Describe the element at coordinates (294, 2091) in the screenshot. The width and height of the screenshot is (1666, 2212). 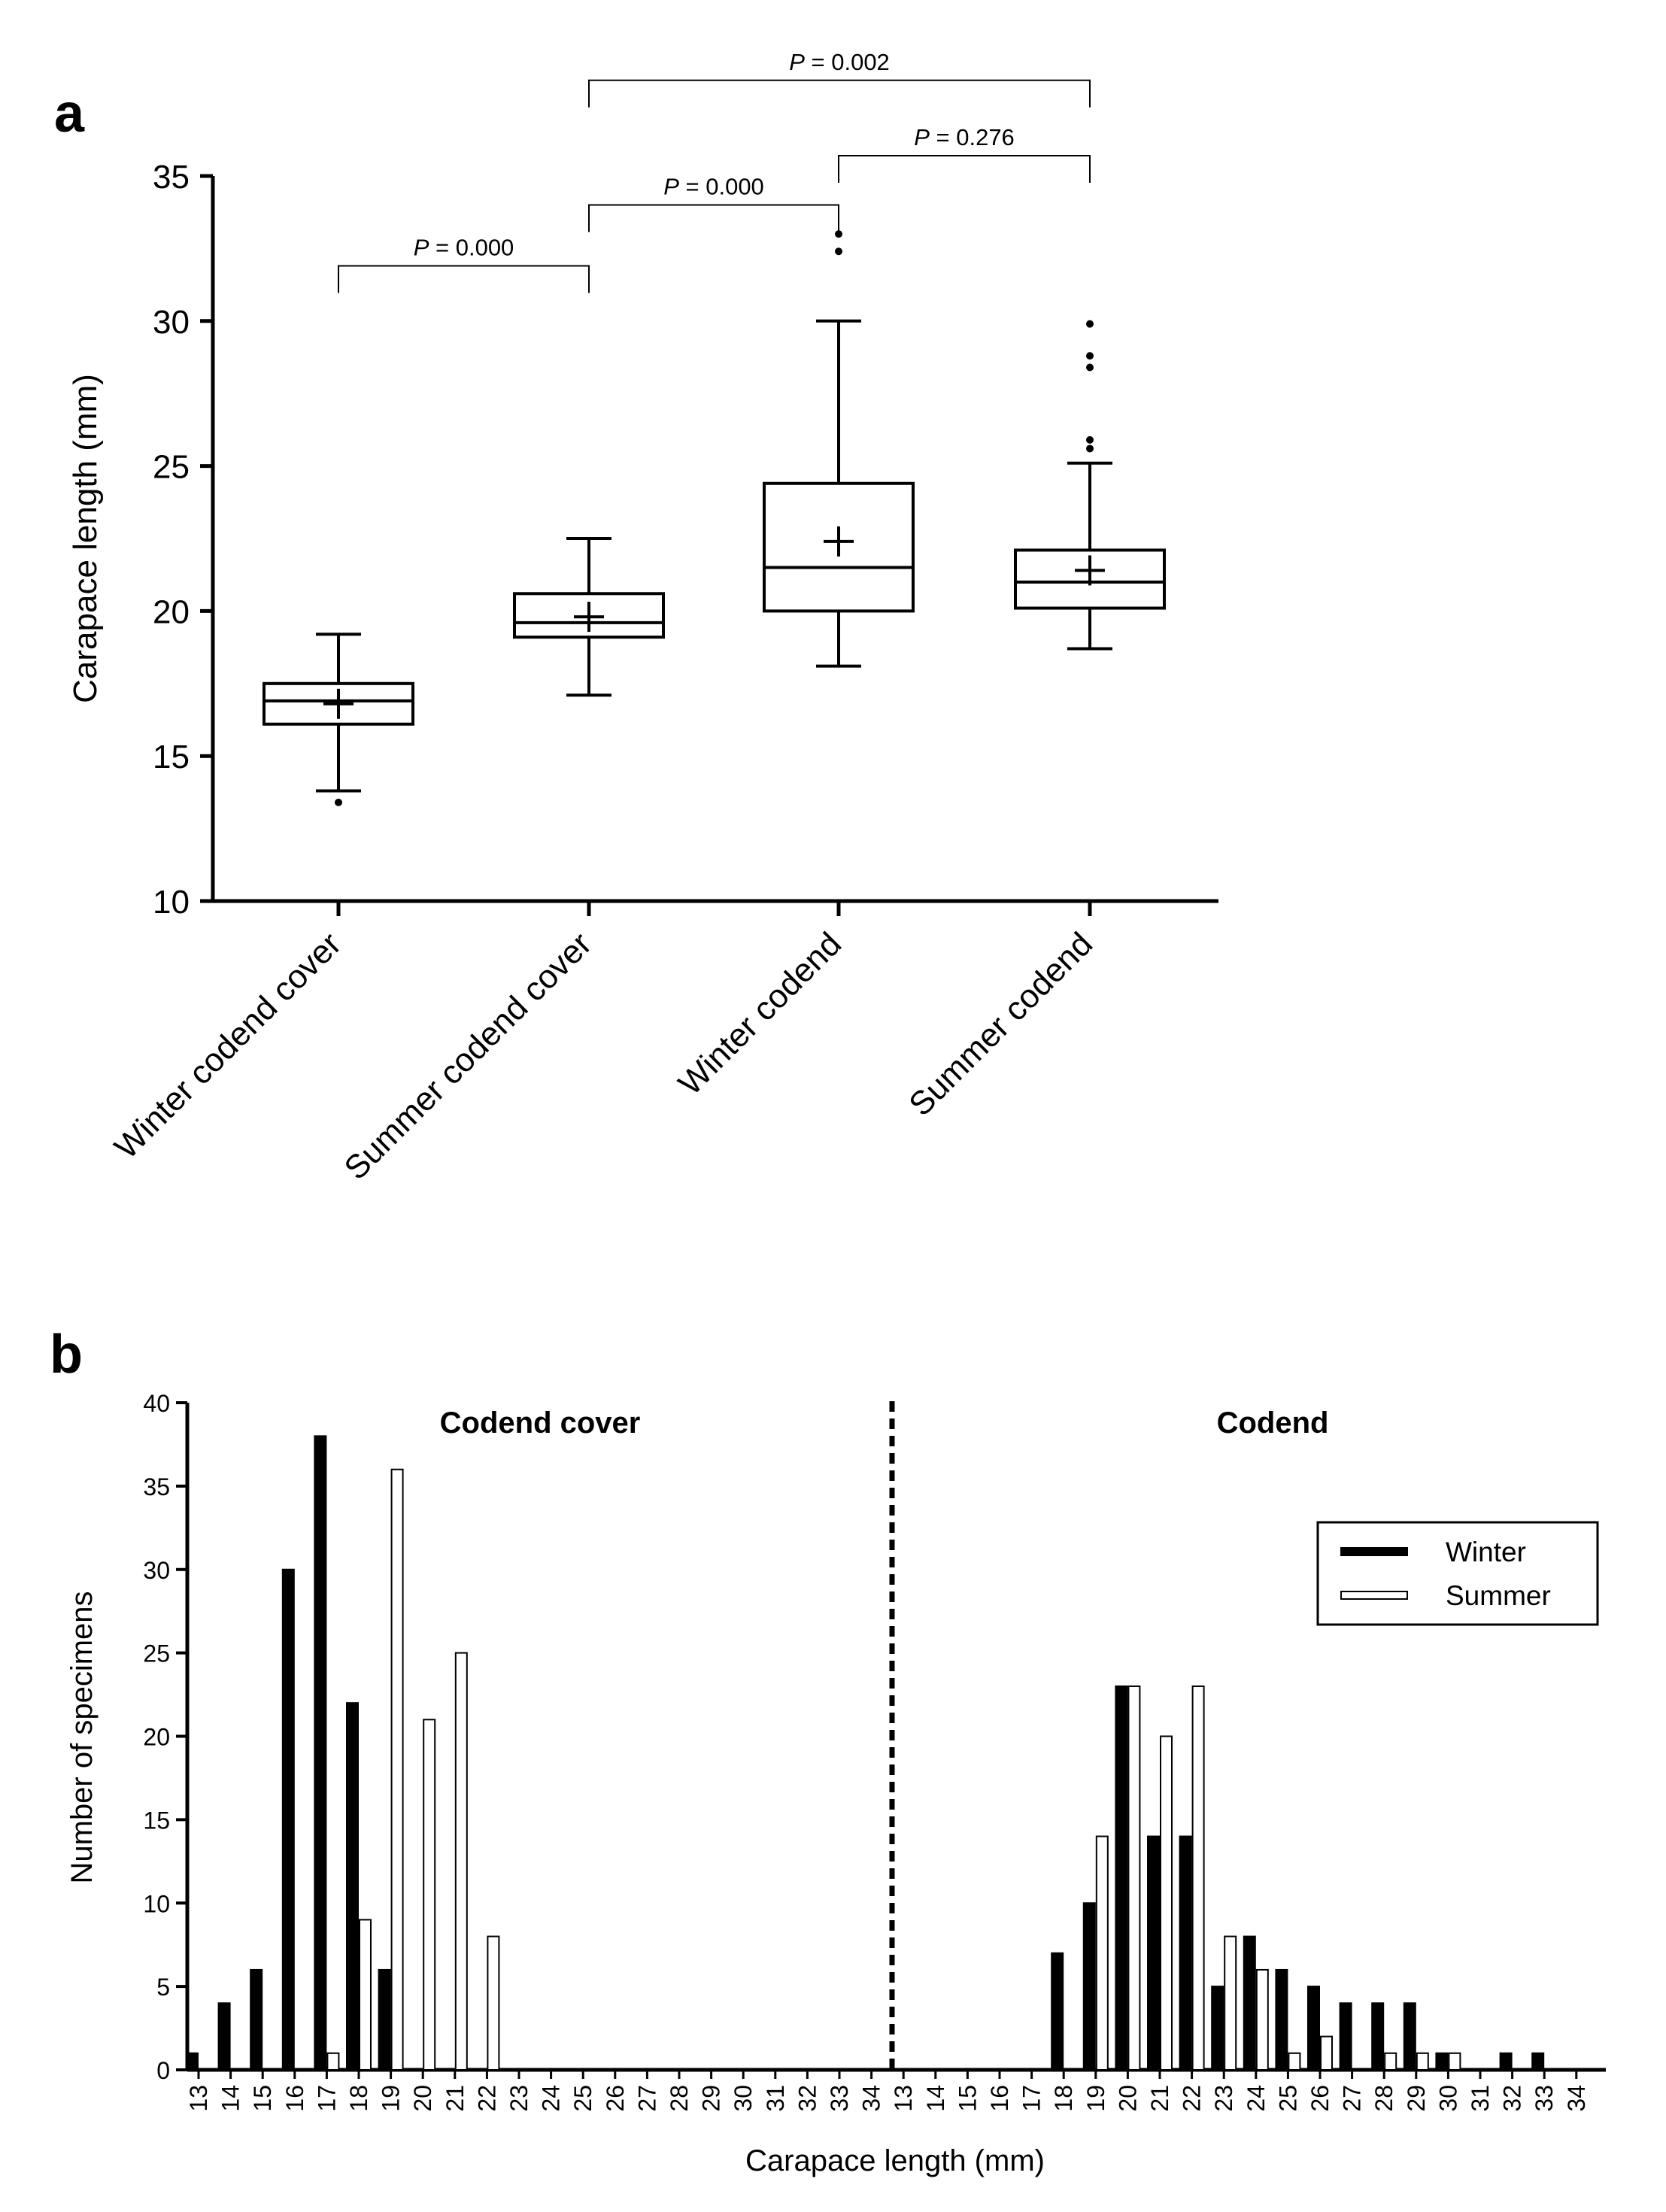
I see `x-tick-codend-cover-16: 16` at that location.